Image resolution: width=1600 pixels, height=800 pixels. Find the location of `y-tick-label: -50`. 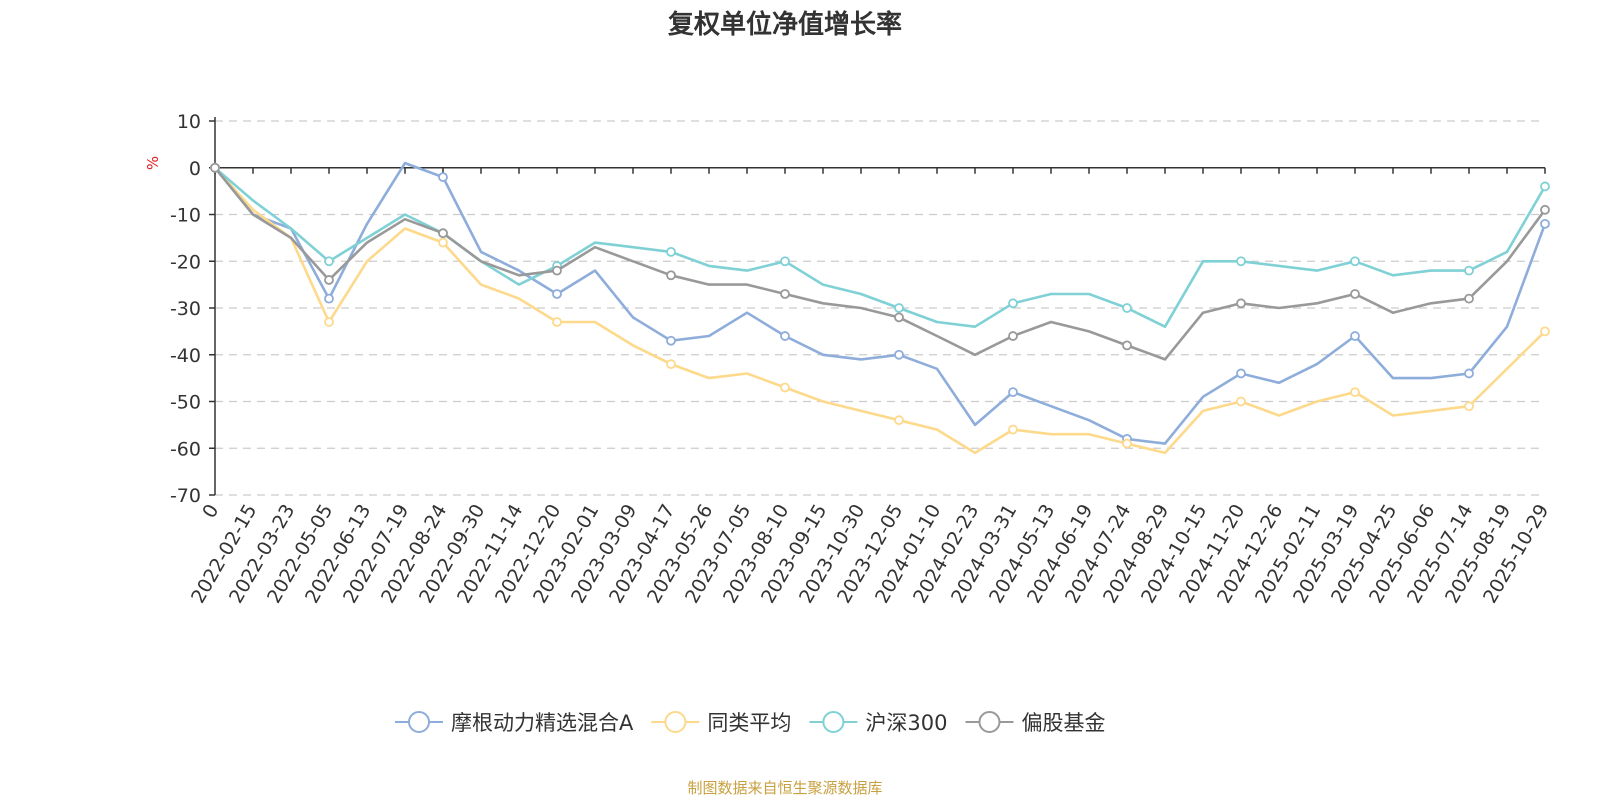

y-tick-label: -50 is located at coordinates (185, 403).